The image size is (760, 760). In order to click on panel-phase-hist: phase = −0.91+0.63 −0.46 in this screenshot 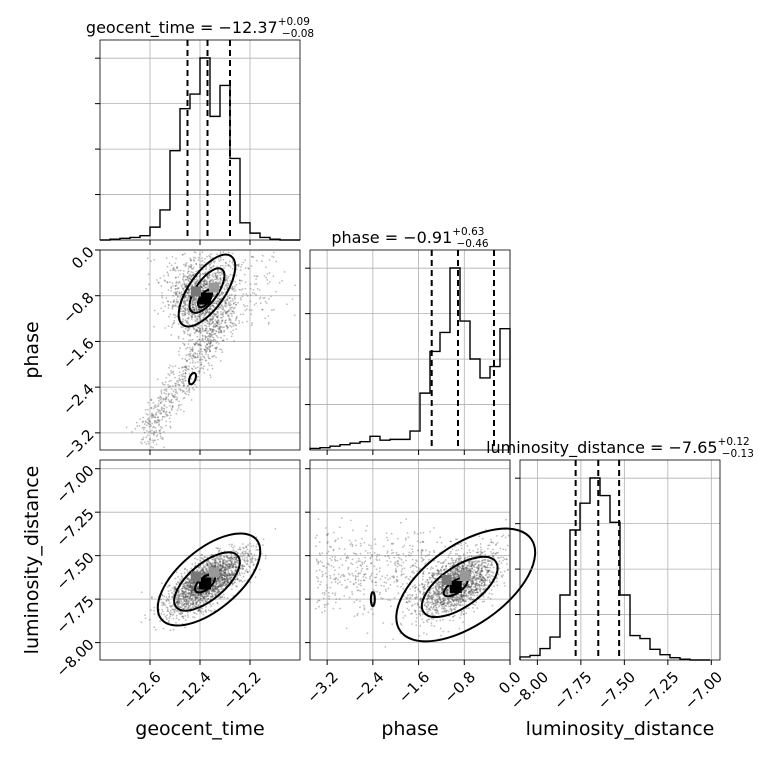, I will do `click(408, 340)`.